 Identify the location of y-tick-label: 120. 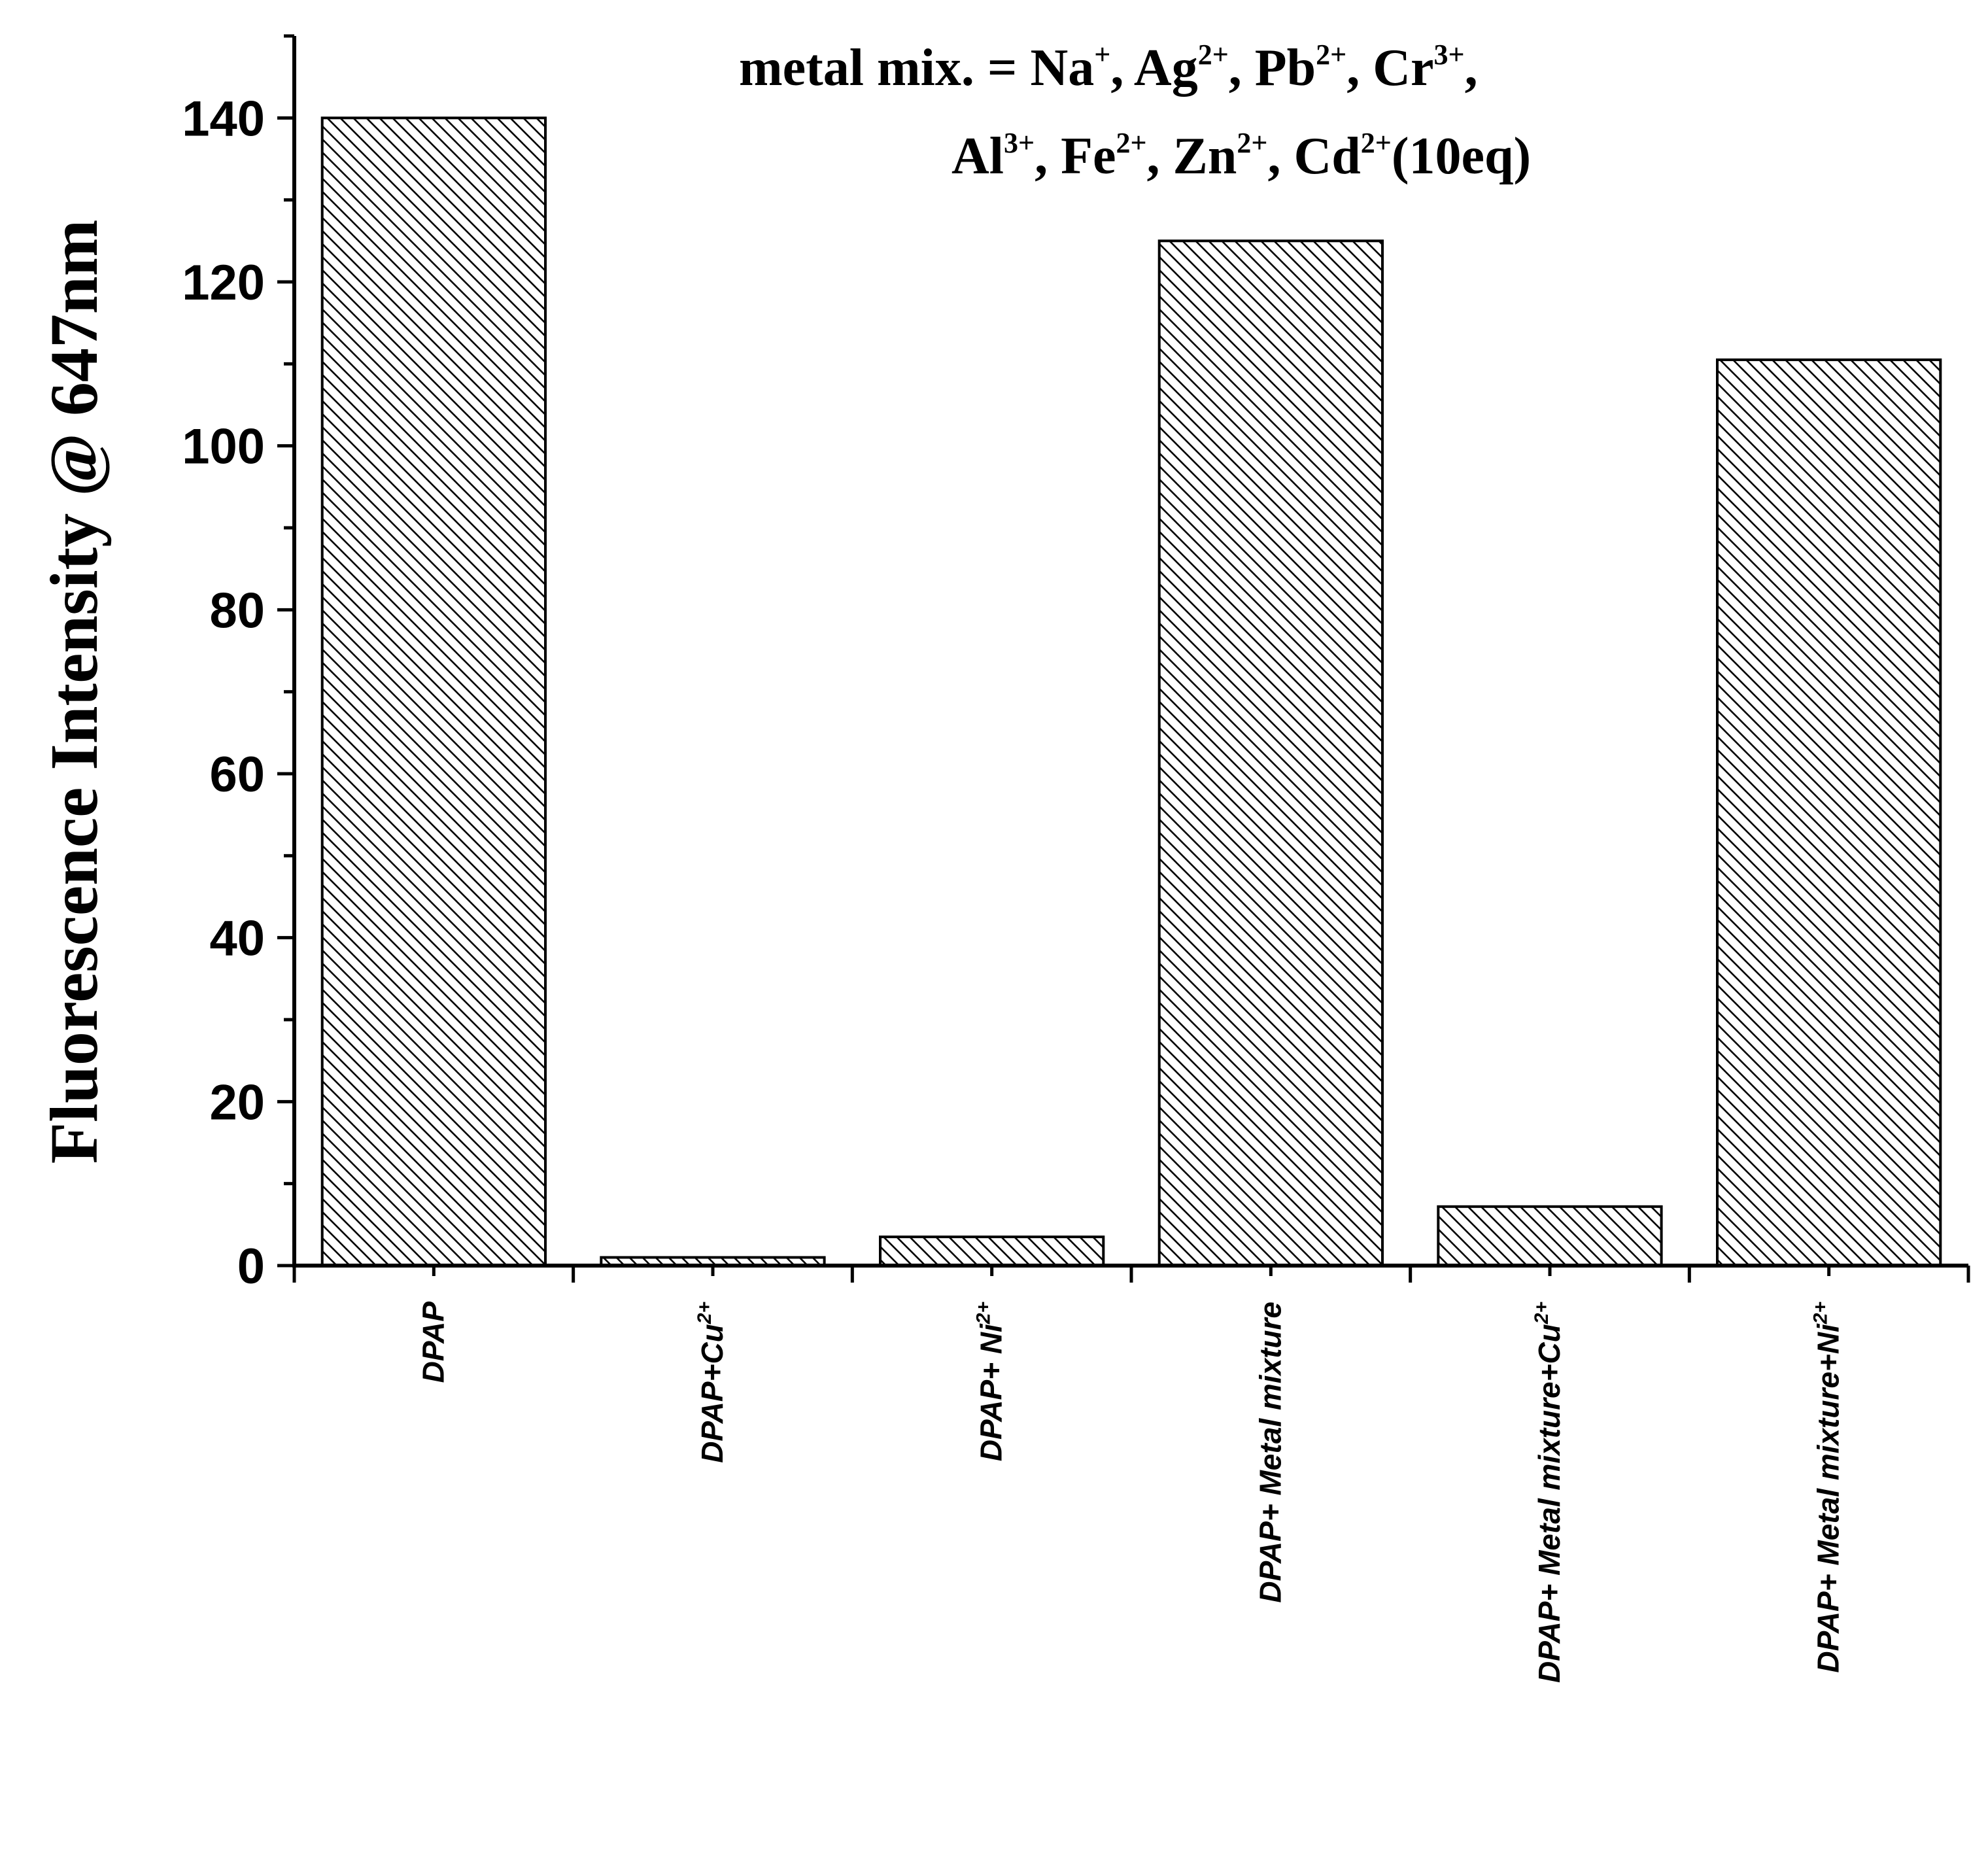
(223, 283).